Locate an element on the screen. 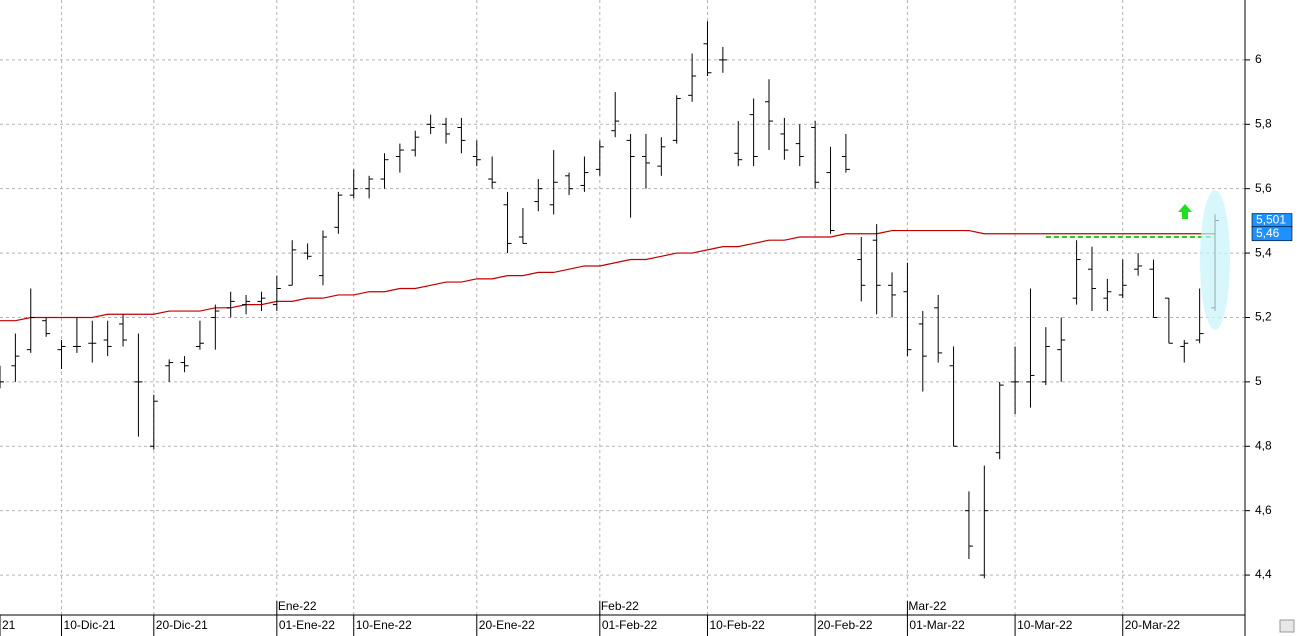 Image resolution: width=1300 pixels, height=636 pixels. highlight-ellipse is located at coordinates (1215, 260).